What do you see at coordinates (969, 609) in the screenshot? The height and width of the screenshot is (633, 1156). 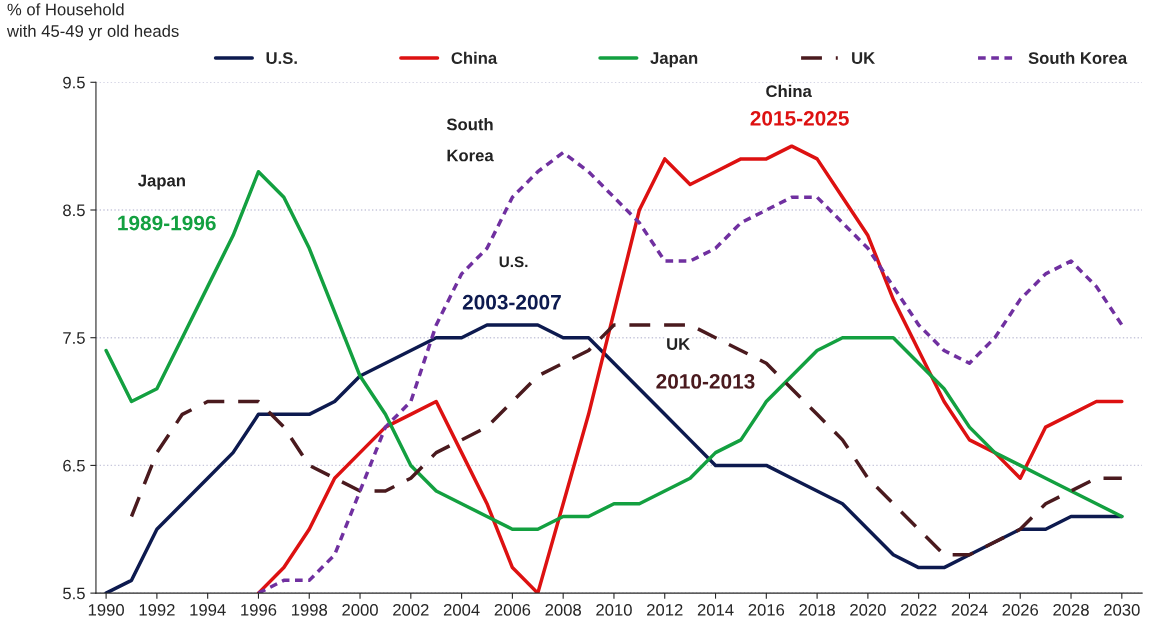 I see `x-tick-label: 2024` at bounding box center [969, 609].